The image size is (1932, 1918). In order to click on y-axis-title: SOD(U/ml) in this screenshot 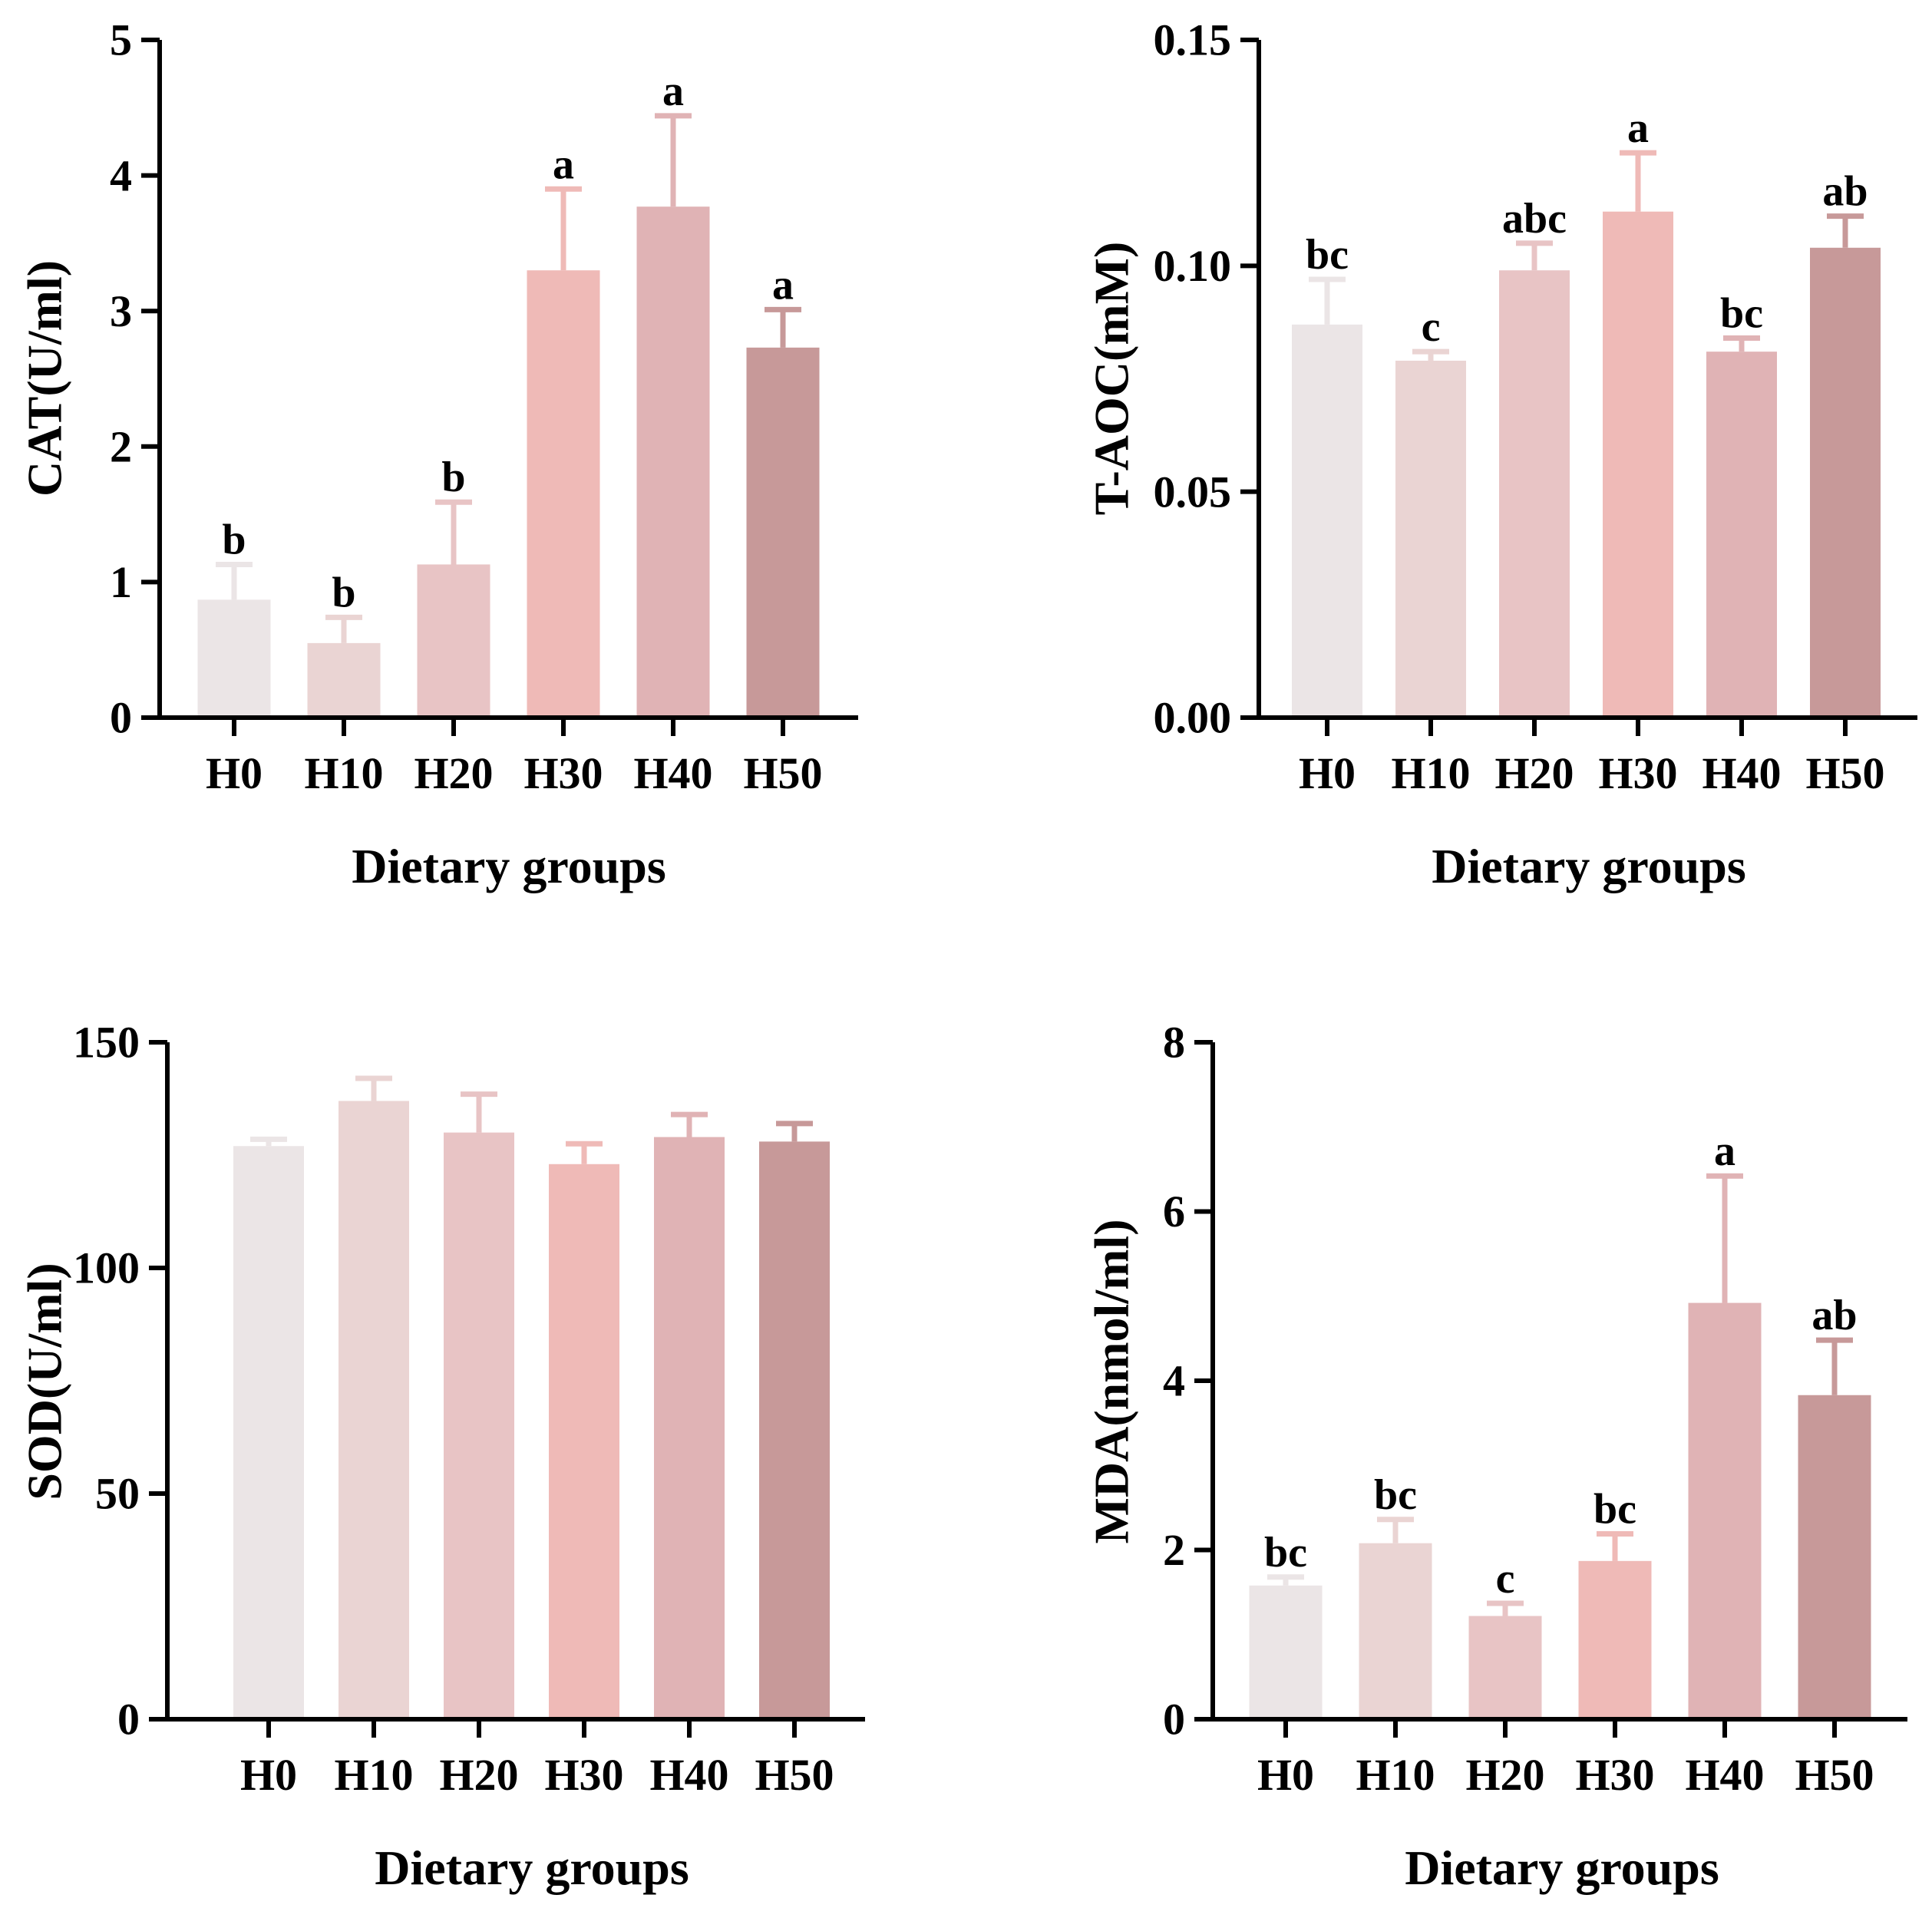, I will do `click(45, 1381)`.